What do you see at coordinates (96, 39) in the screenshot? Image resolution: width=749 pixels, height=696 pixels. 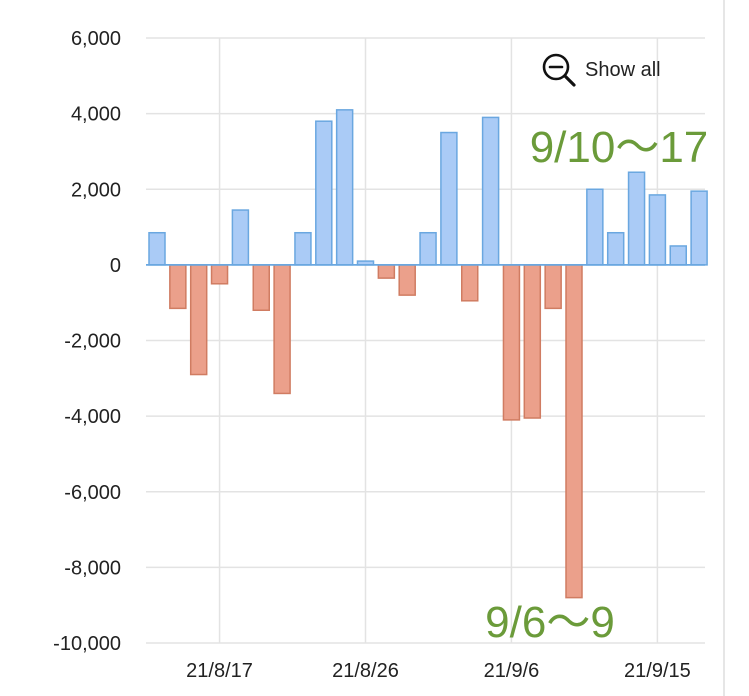 I see `y-tick-label: 6,000` at bounding box center [96, 39].